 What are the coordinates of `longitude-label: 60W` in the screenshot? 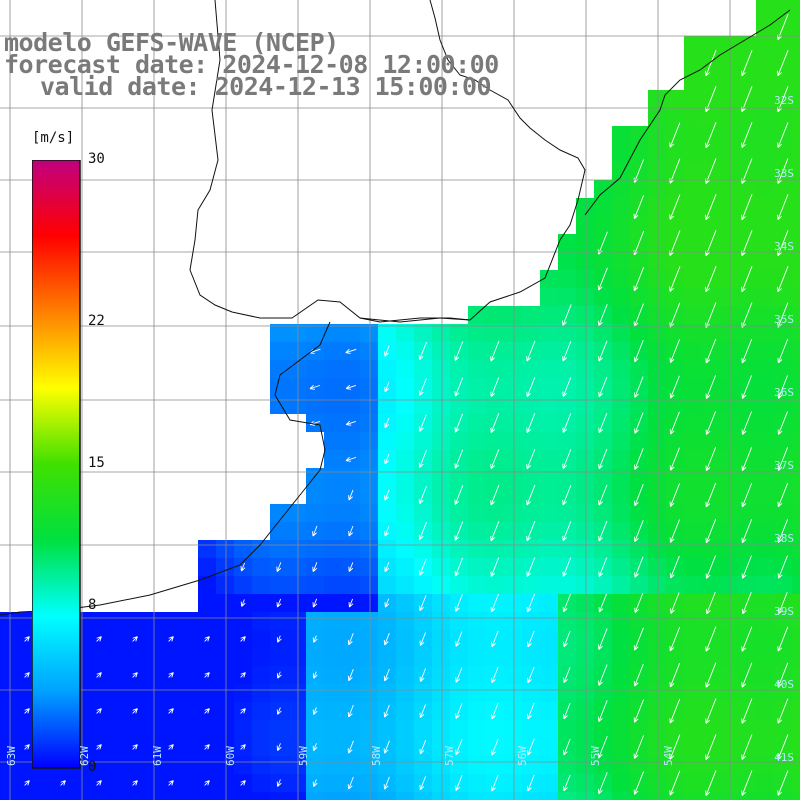 It's located at (230, 756).